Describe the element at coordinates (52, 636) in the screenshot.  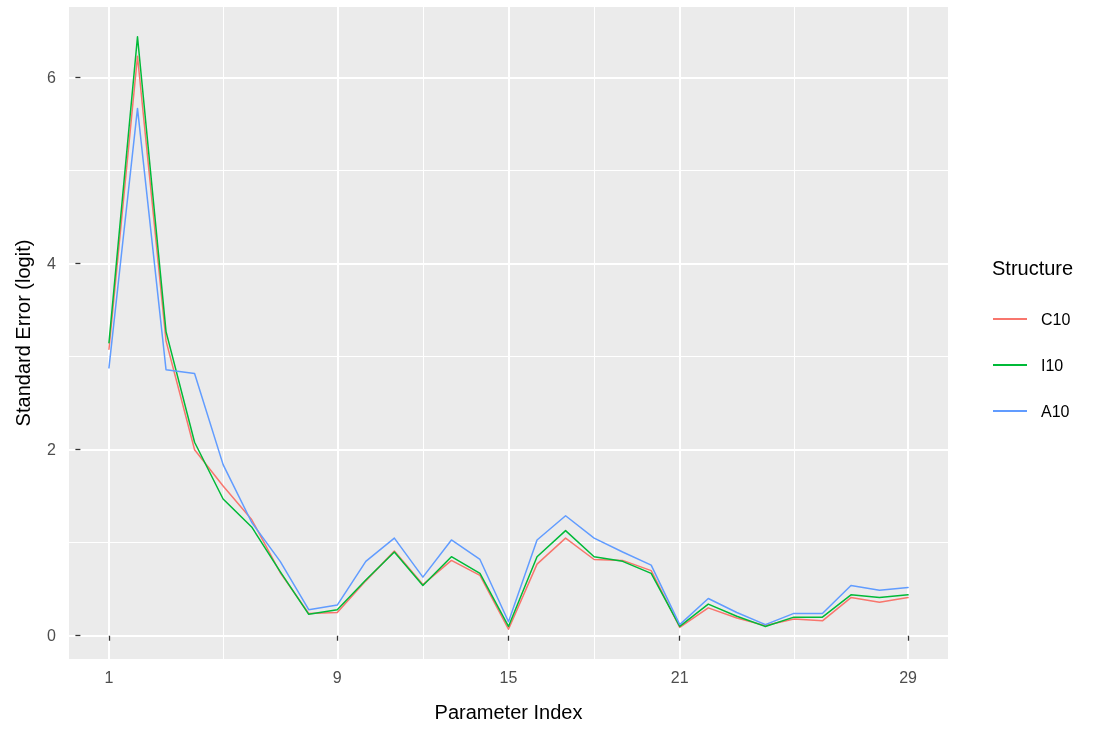
I see `y-tick-label: 0` at that location.